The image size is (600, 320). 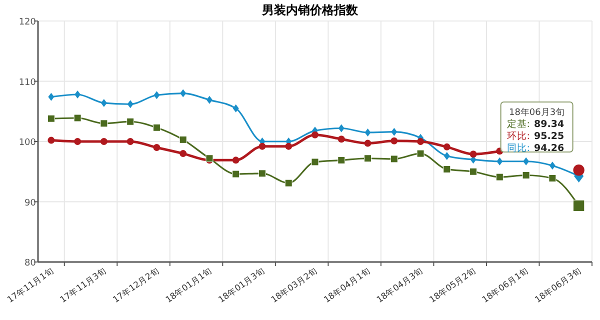 What do you see at coordinates (518, 124) in the screenshot?
I see `text: 定基:` at bounding box center [518, 124].